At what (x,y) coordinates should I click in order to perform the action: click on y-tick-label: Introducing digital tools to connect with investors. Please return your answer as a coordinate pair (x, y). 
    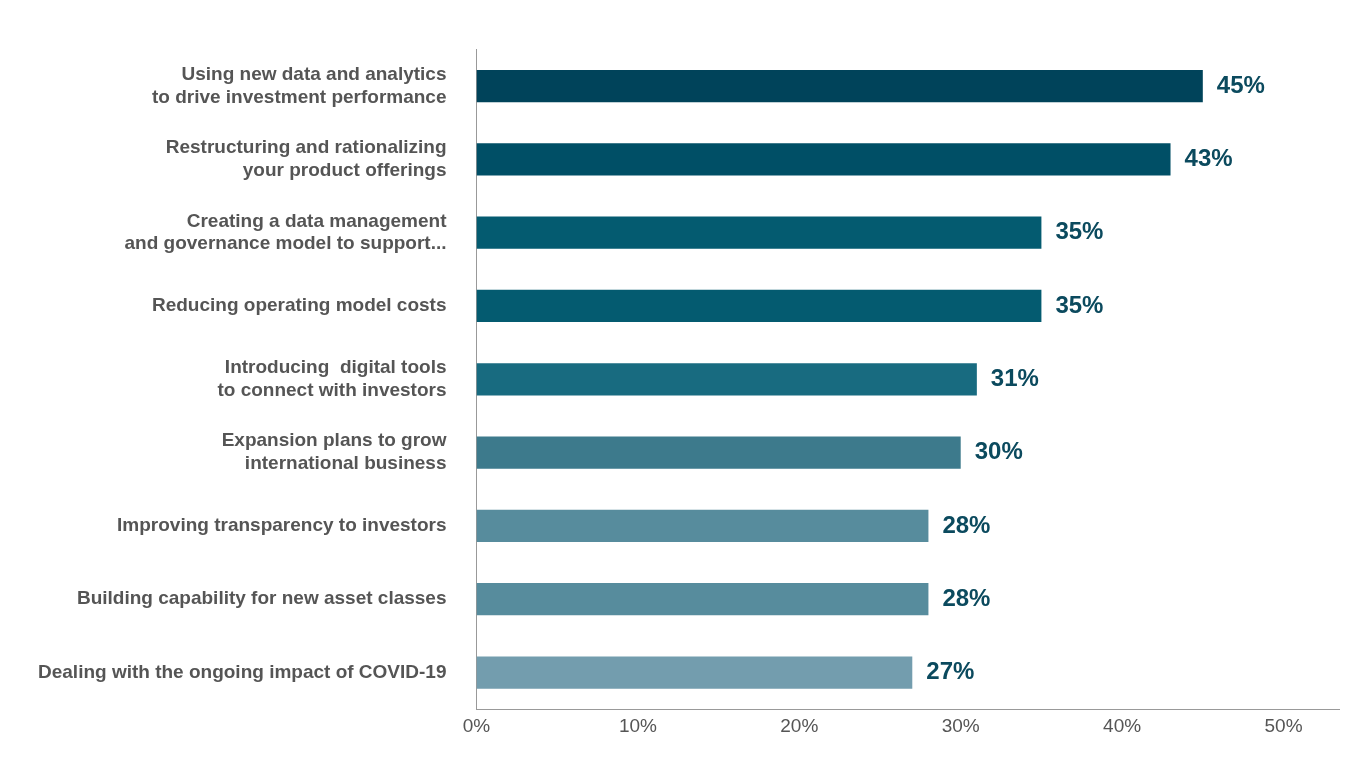
    Looking at the image, I should click on (332, 378).